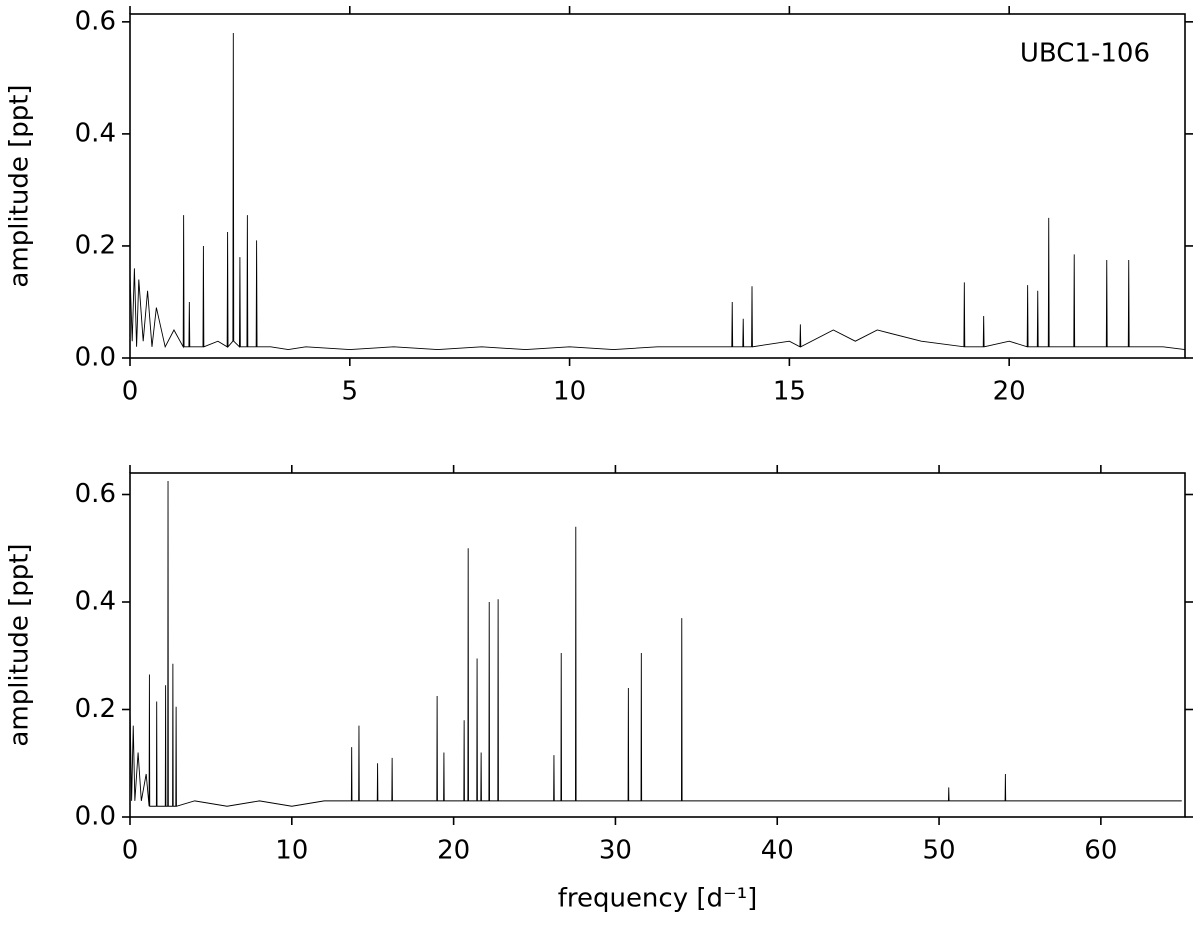 The image size is (1200, 928). Describe the element at coordinates (789, 392) in the screenshot. I see `x-tick-label: 15` at that location.